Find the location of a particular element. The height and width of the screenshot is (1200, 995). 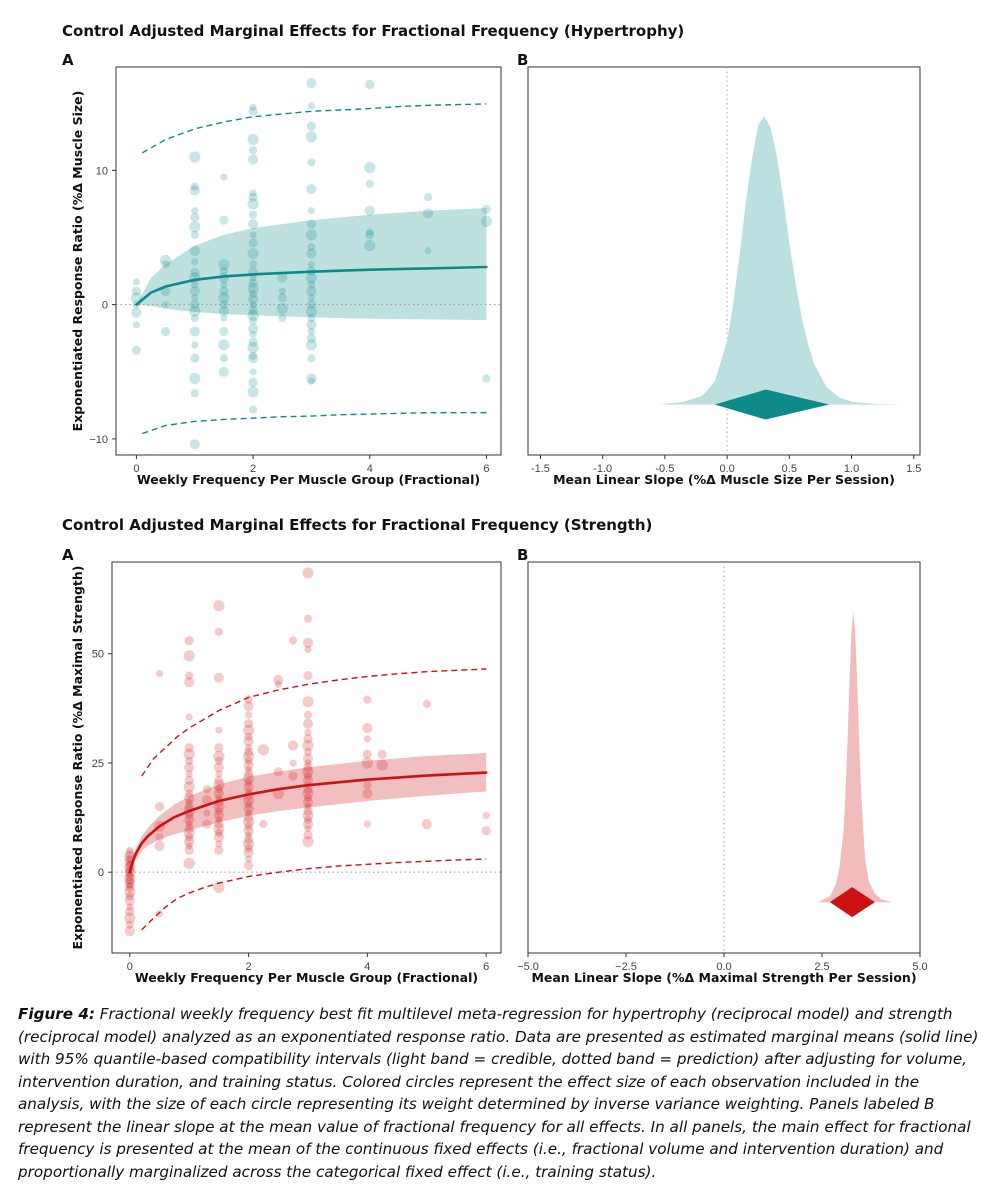

x-tick-label: 4 is located at coordinates (370, 469).